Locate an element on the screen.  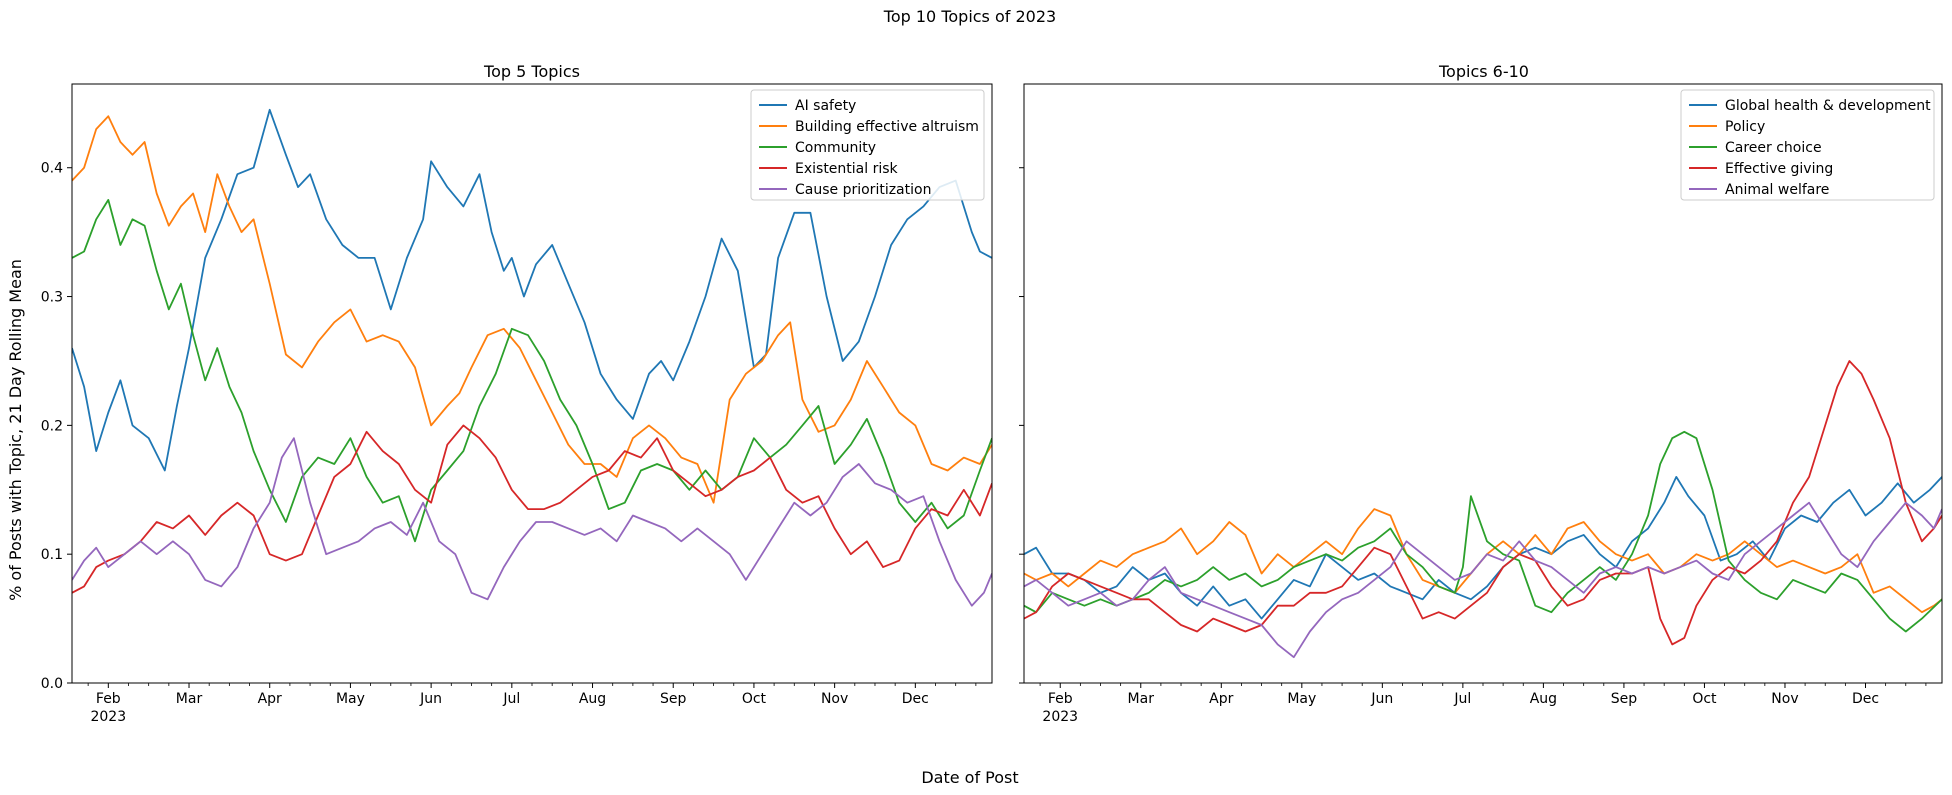
series-line-animal-welfare is located at coordinates (1483, 580).